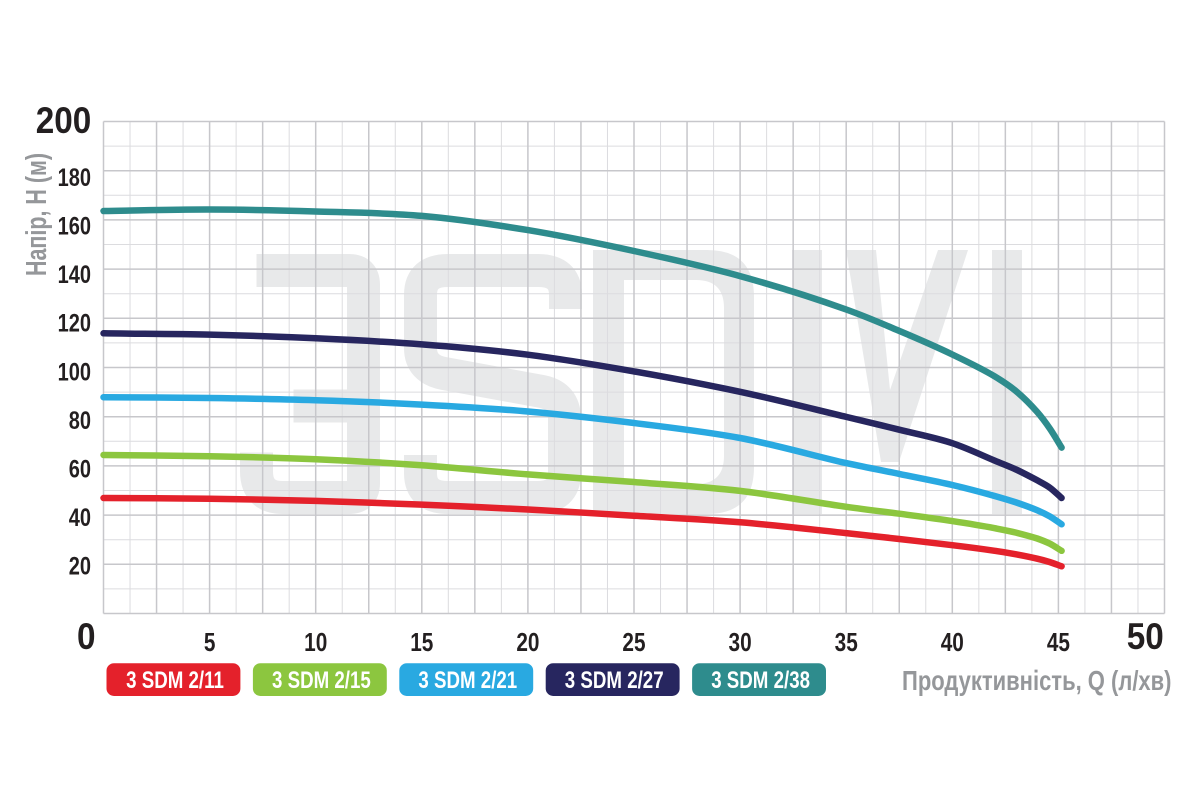  I want to click on svg-text: Продуктивність, Q (л/хв), so click(1036, 681).